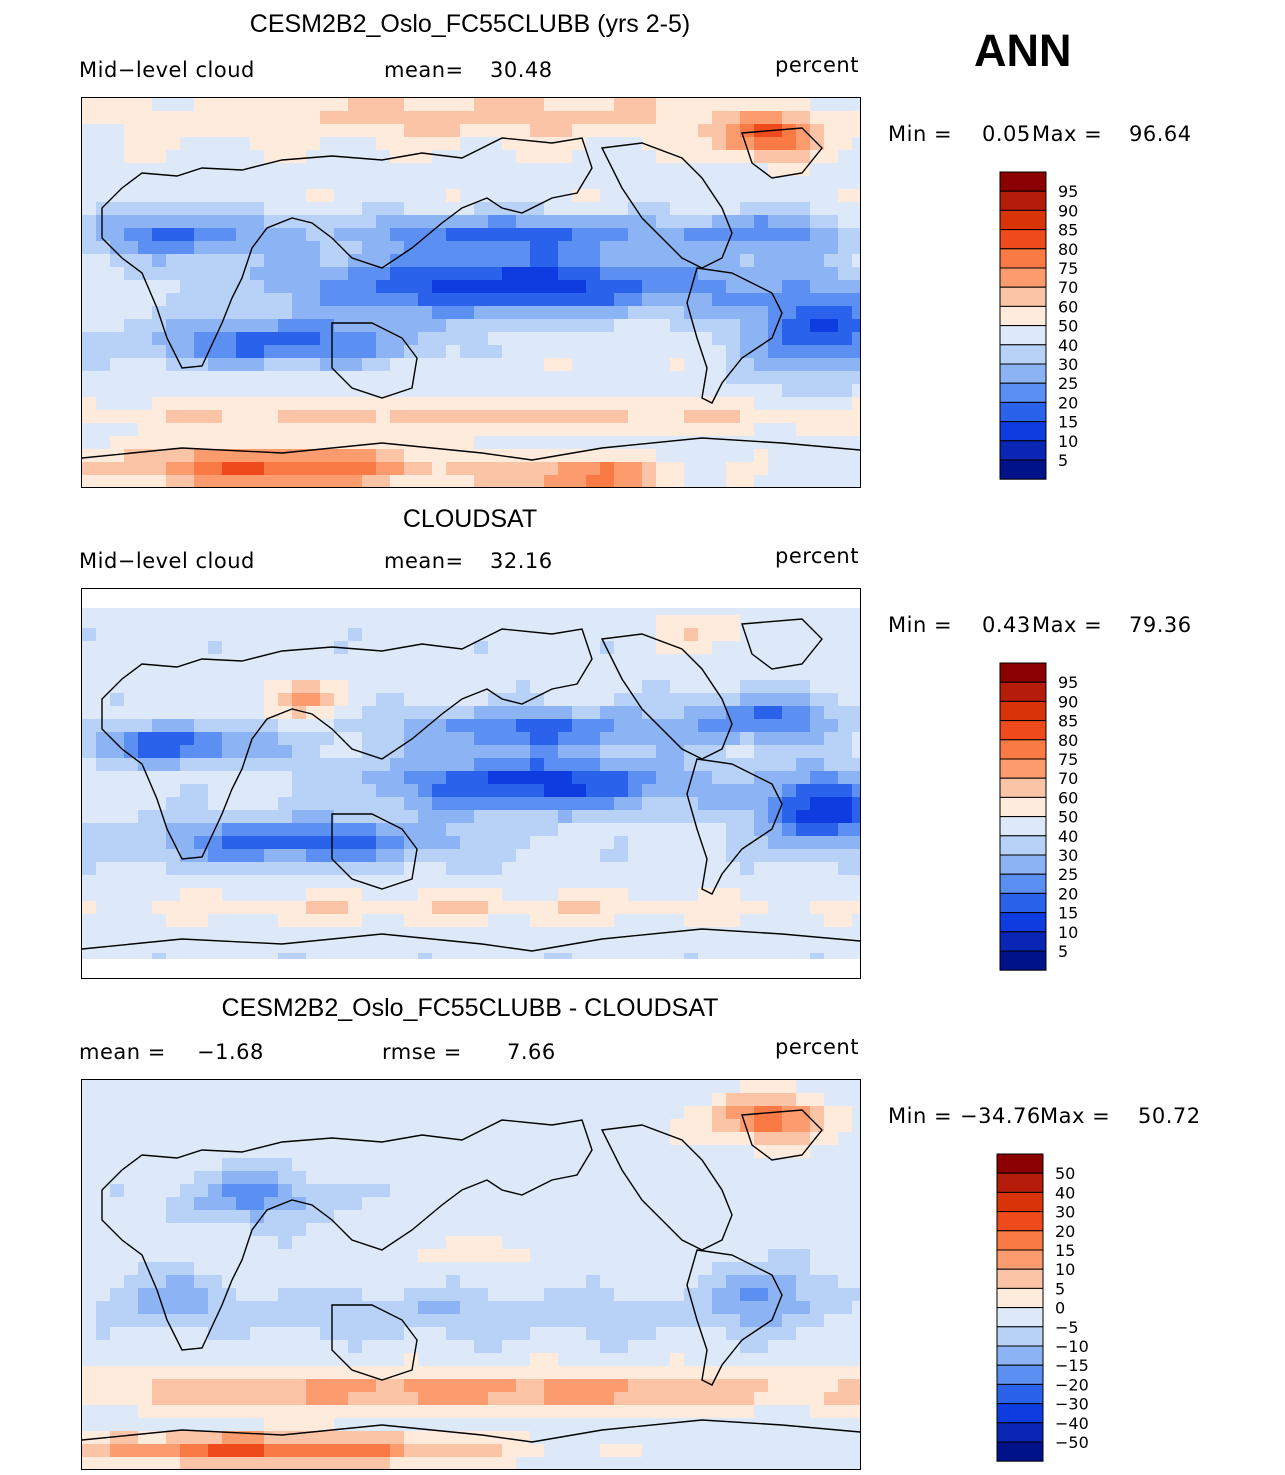 This screenshot has height=1475, width=1285. Describe the element at coordinates (374, 851) in the screenshot. I see `coastline` at that location.